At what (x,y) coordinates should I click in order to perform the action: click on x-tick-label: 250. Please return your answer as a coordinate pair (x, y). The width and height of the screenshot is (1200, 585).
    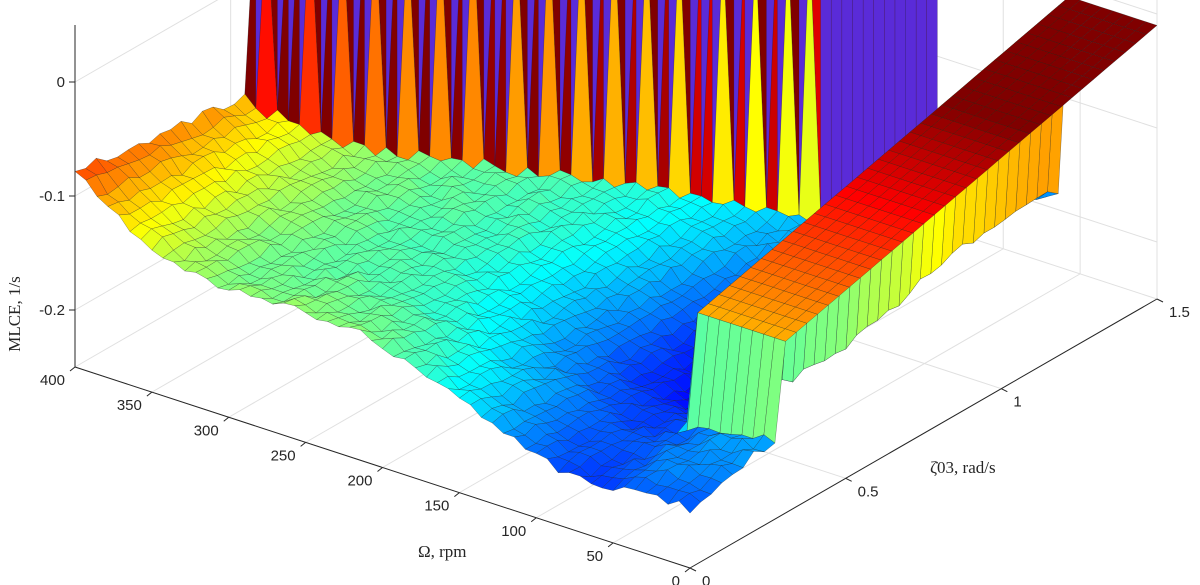
    Looking at the image, I should click on (283, 455).